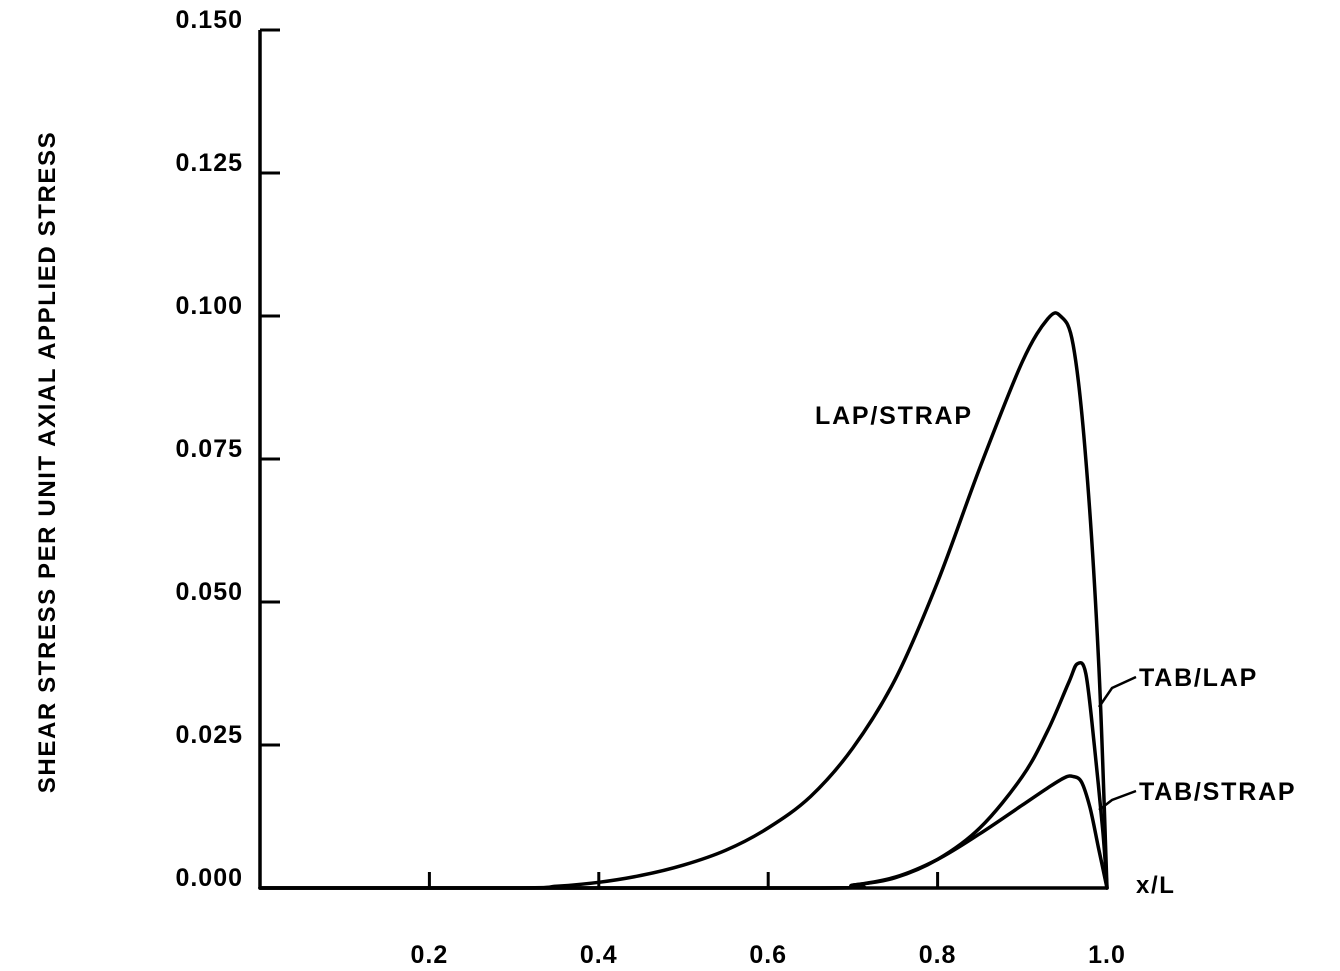 The width and height of the screenshot is (1340, 971). What do you see at coordinates (1107, 955) in the screenshot?
I see `x-tick-label: 1.0` at bounding box center [1107, 955].